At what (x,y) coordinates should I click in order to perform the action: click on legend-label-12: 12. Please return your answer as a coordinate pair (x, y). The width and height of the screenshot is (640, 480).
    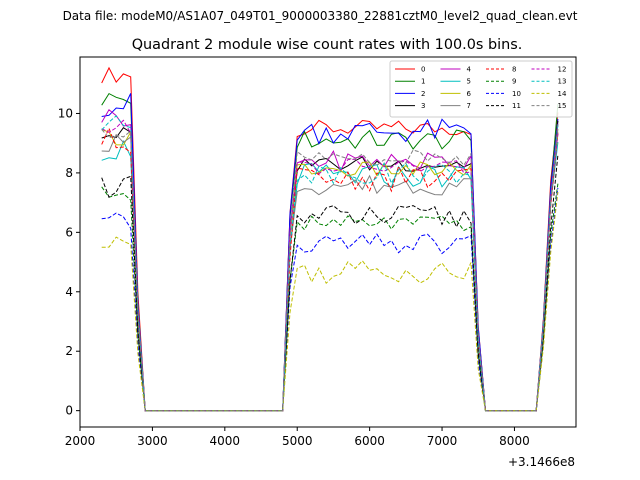
    Looking at the image, I should click on (562, 70).